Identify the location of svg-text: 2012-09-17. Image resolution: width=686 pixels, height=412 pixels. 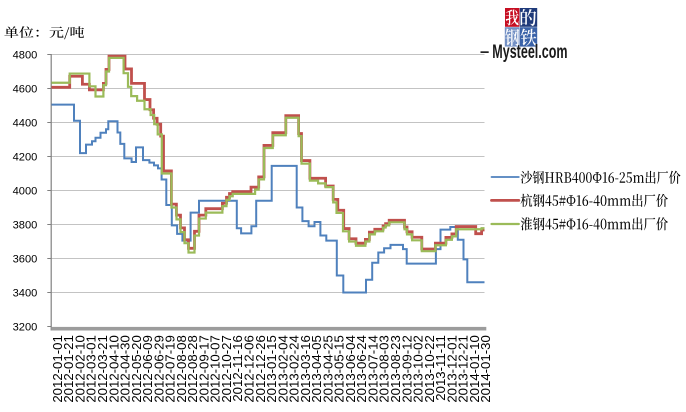
(203, 368).